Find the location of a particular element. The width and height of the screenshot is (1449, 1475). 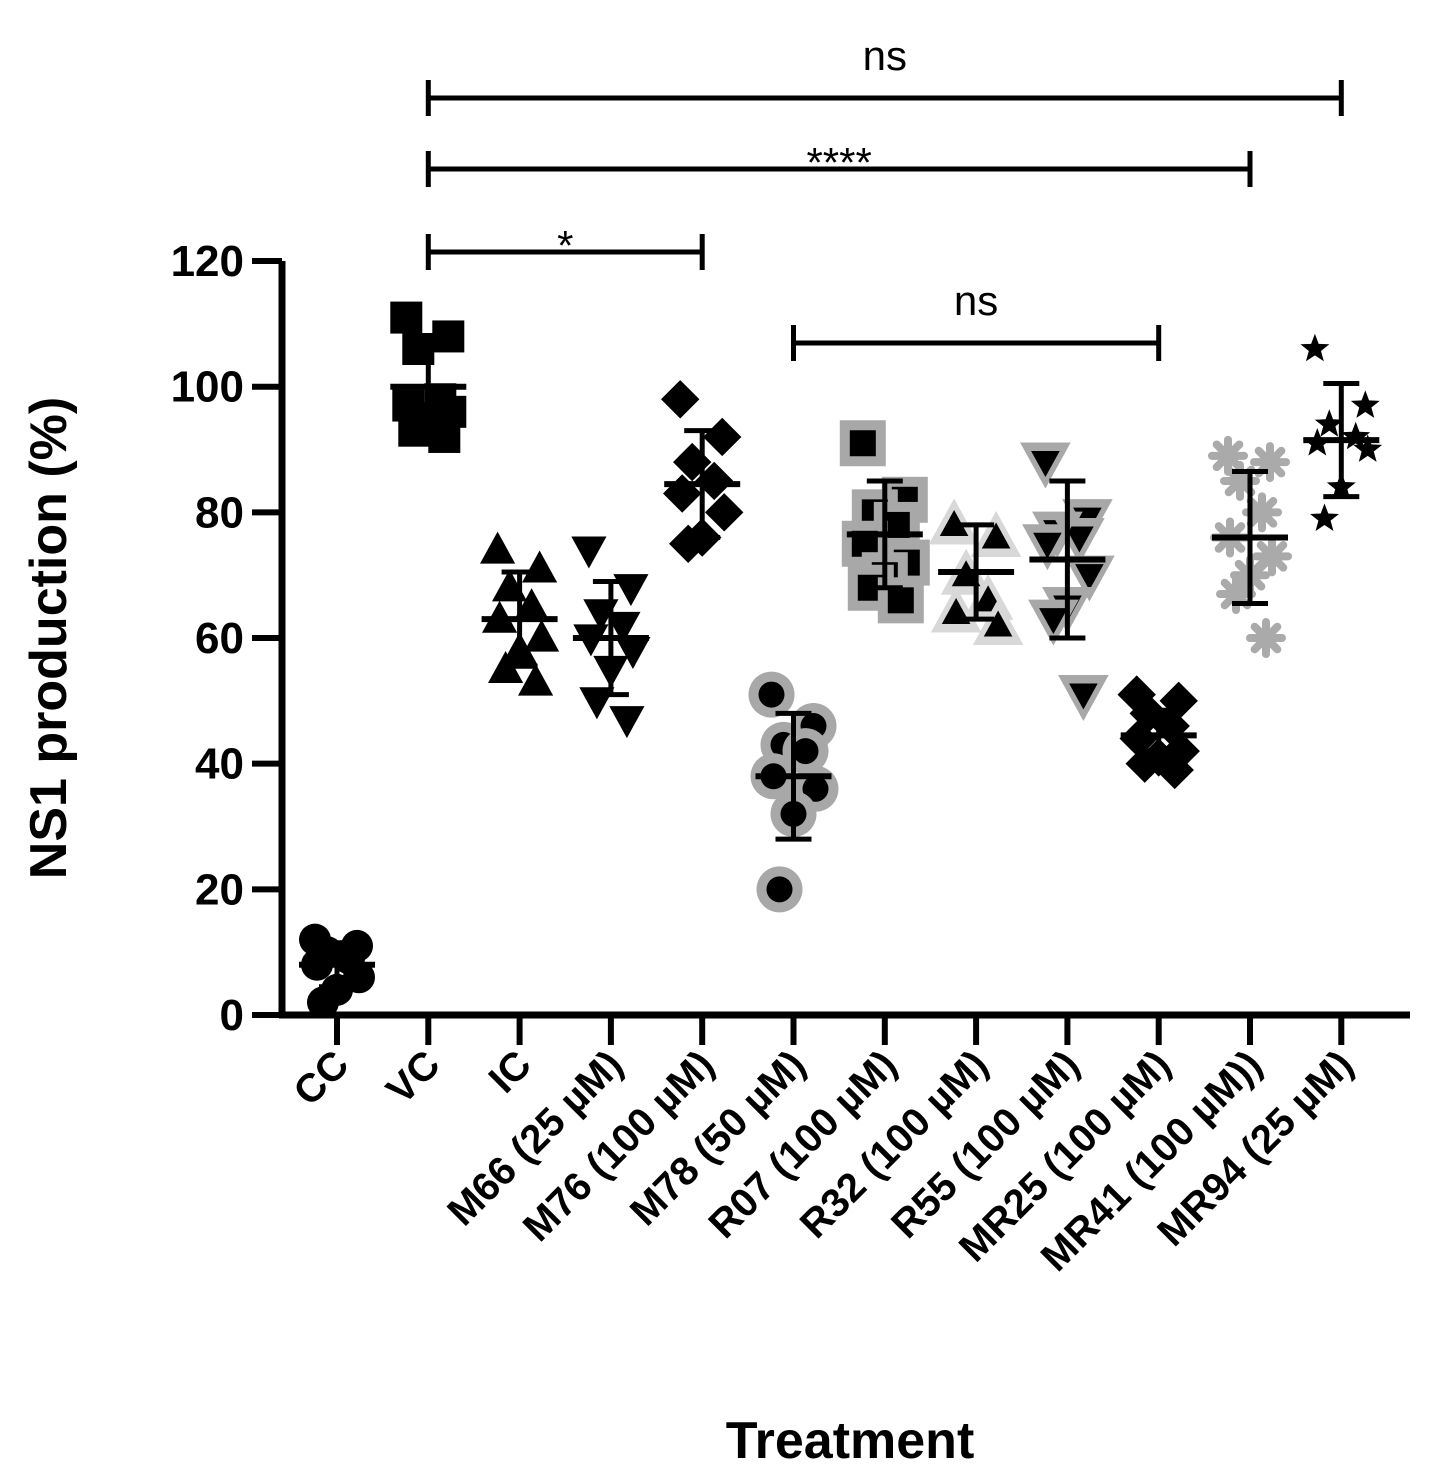

y-tick-label: 0 is located at coordinates (232, 1015).